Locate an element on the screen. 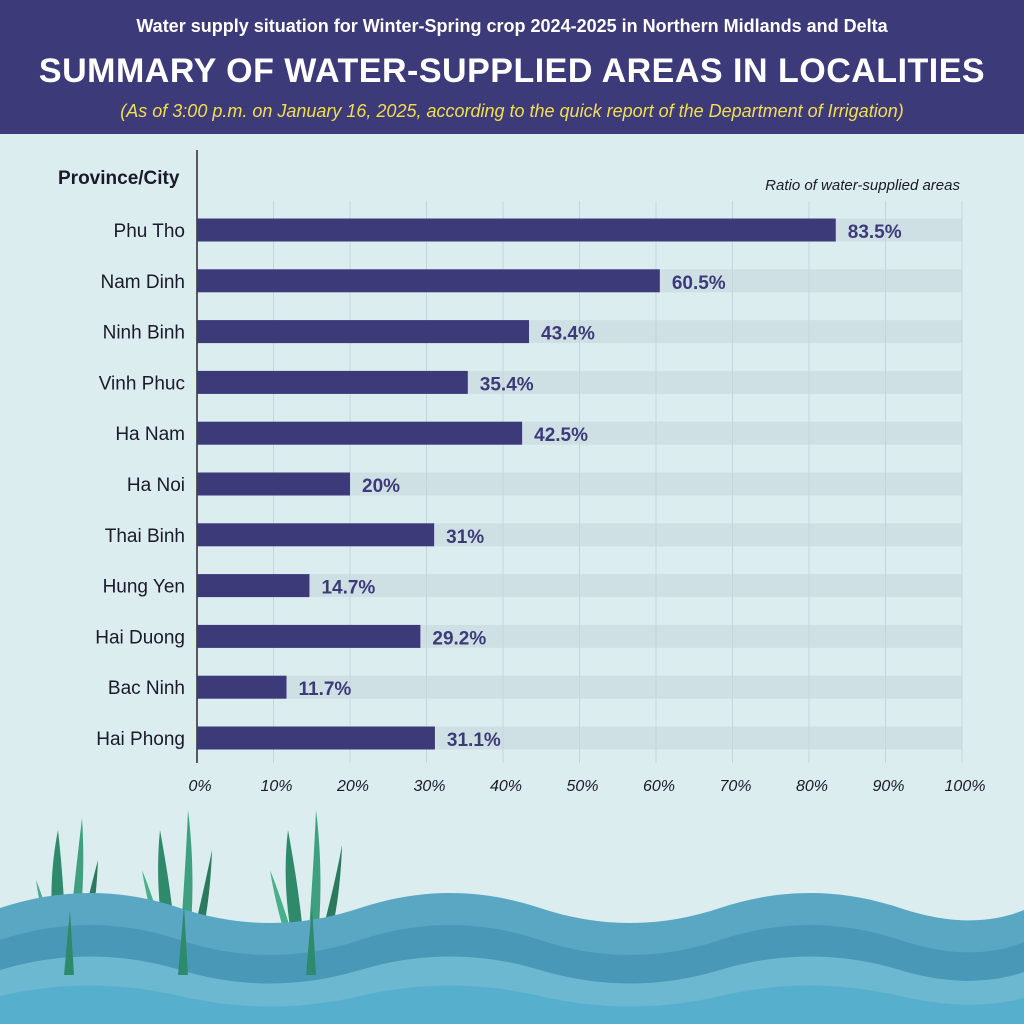 Image resolution: width=1024 pixels, height=1024 pixels. x-tick-label: 100% is located at coordinates (965, 786).